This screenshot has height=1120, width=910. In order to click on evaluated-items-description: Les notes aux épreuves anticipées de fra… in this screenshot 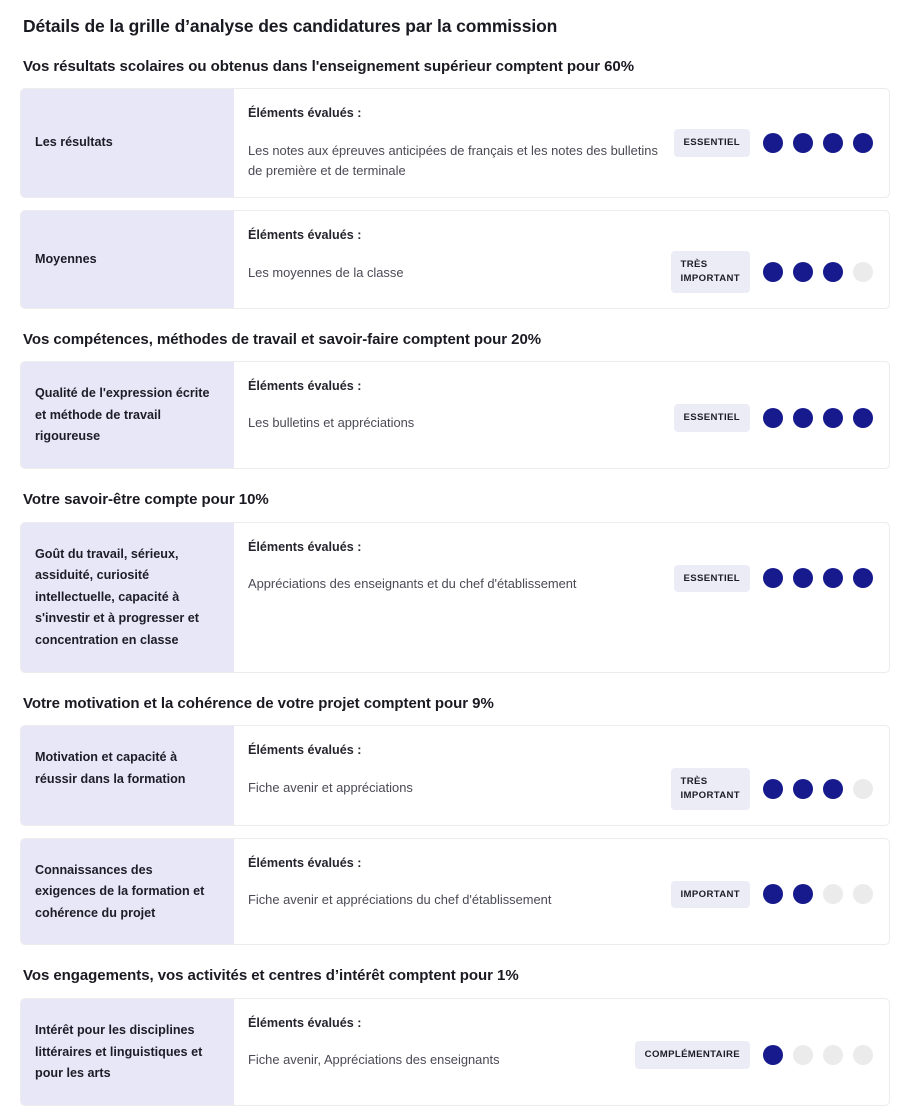, I will do `click(453, 160)`.